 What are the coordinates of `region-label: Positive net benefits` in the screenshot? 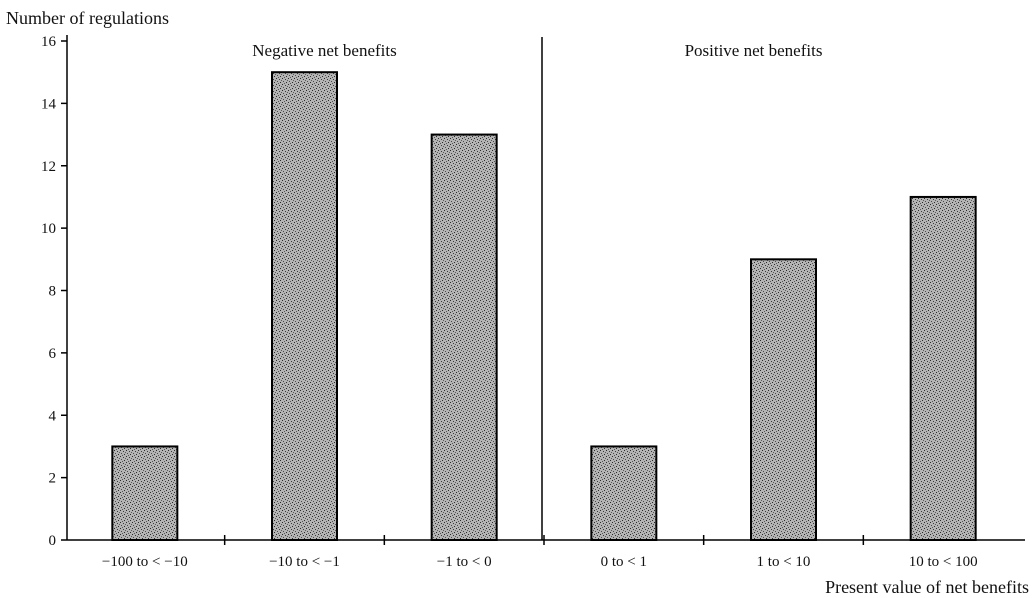 It's located at (754, 50).